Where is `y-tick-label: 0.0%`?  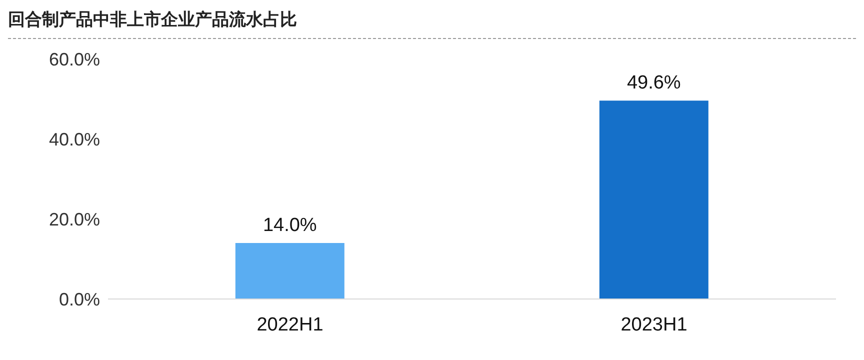
y-tick-label: 0.0% is located at coordinates (79, 299).